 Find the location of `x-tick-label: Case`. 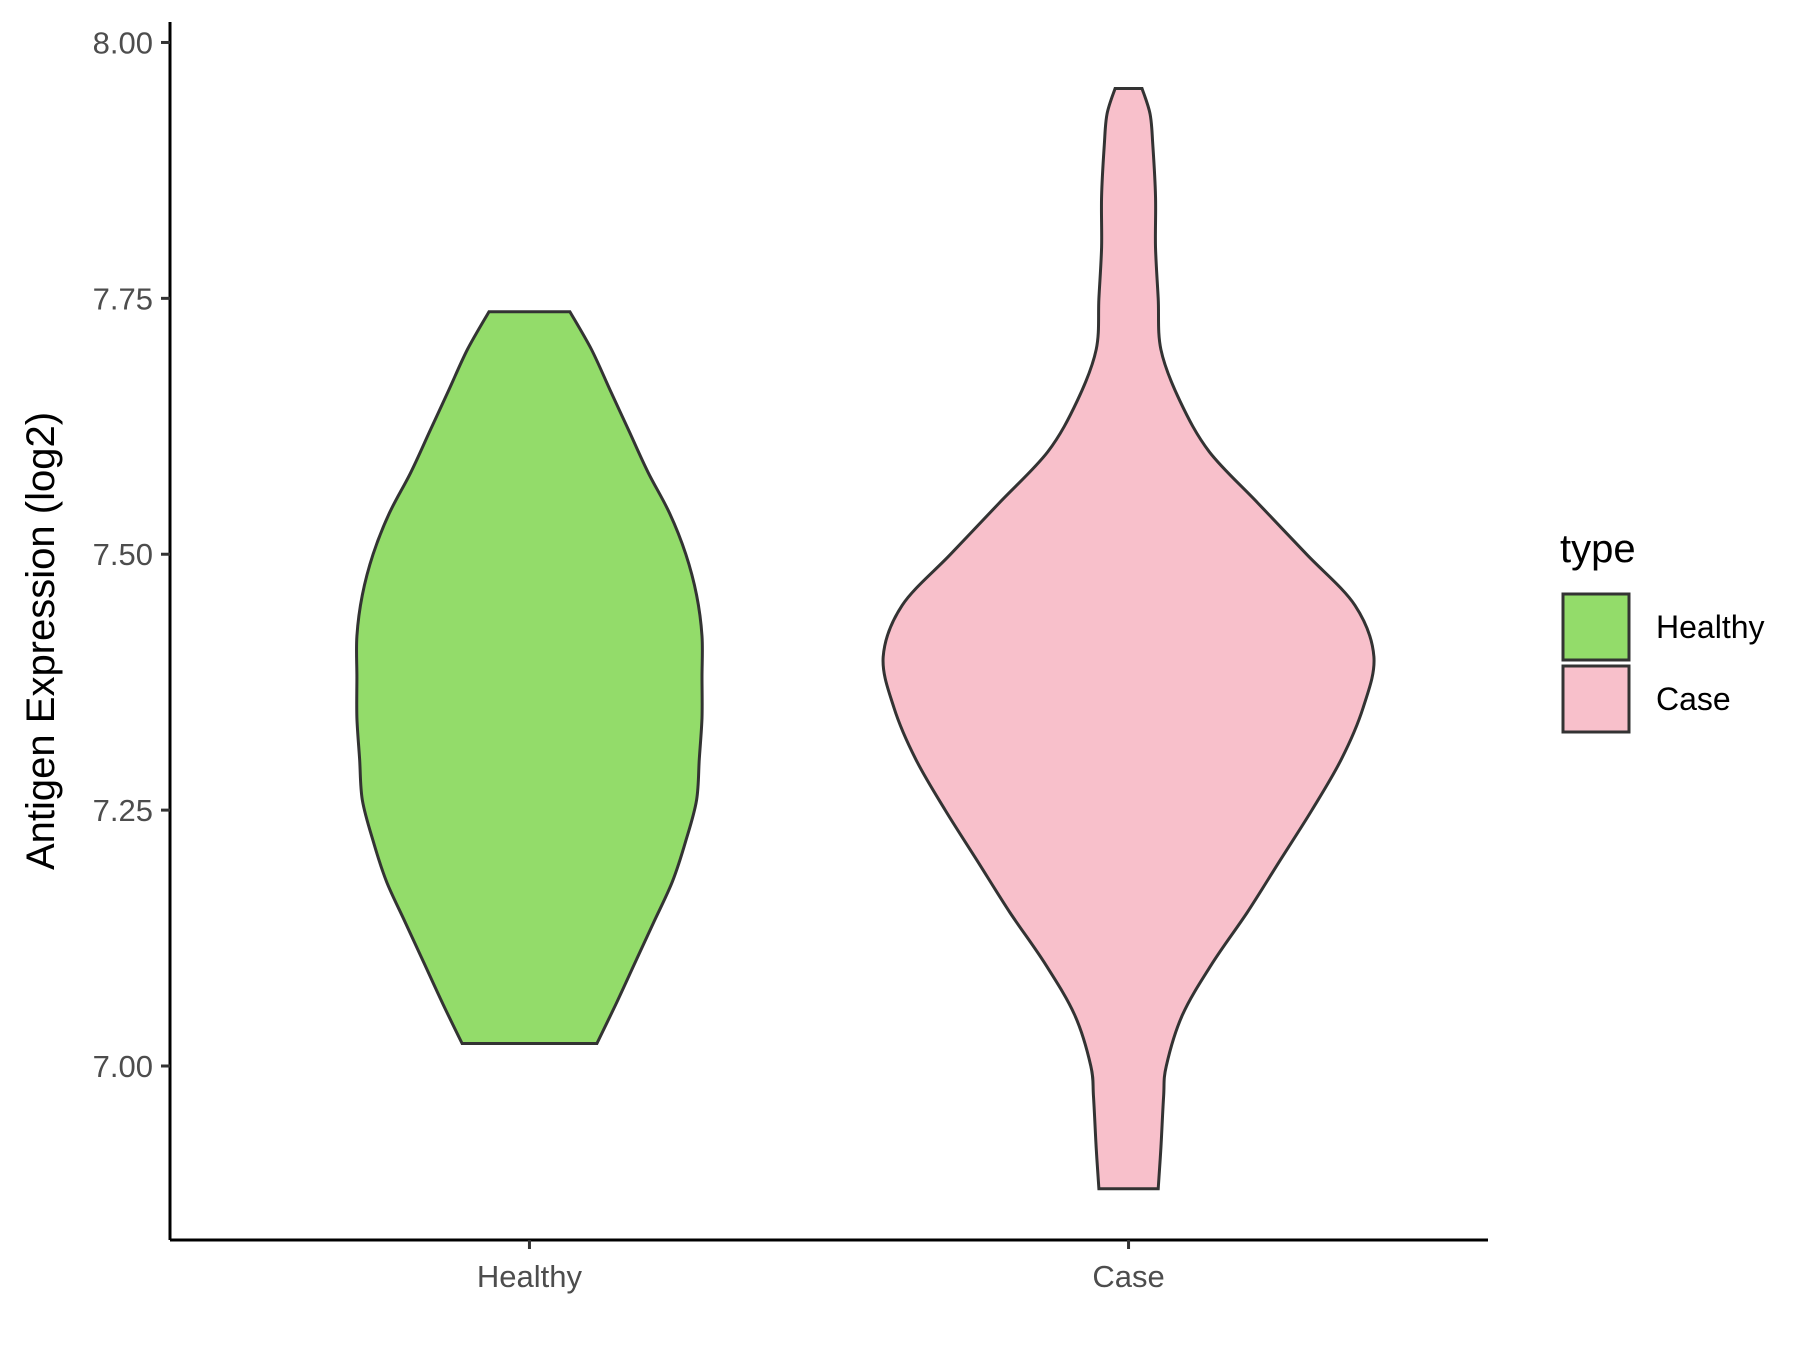

x-tick-label: Case is located at coordinates (1128, 1276).